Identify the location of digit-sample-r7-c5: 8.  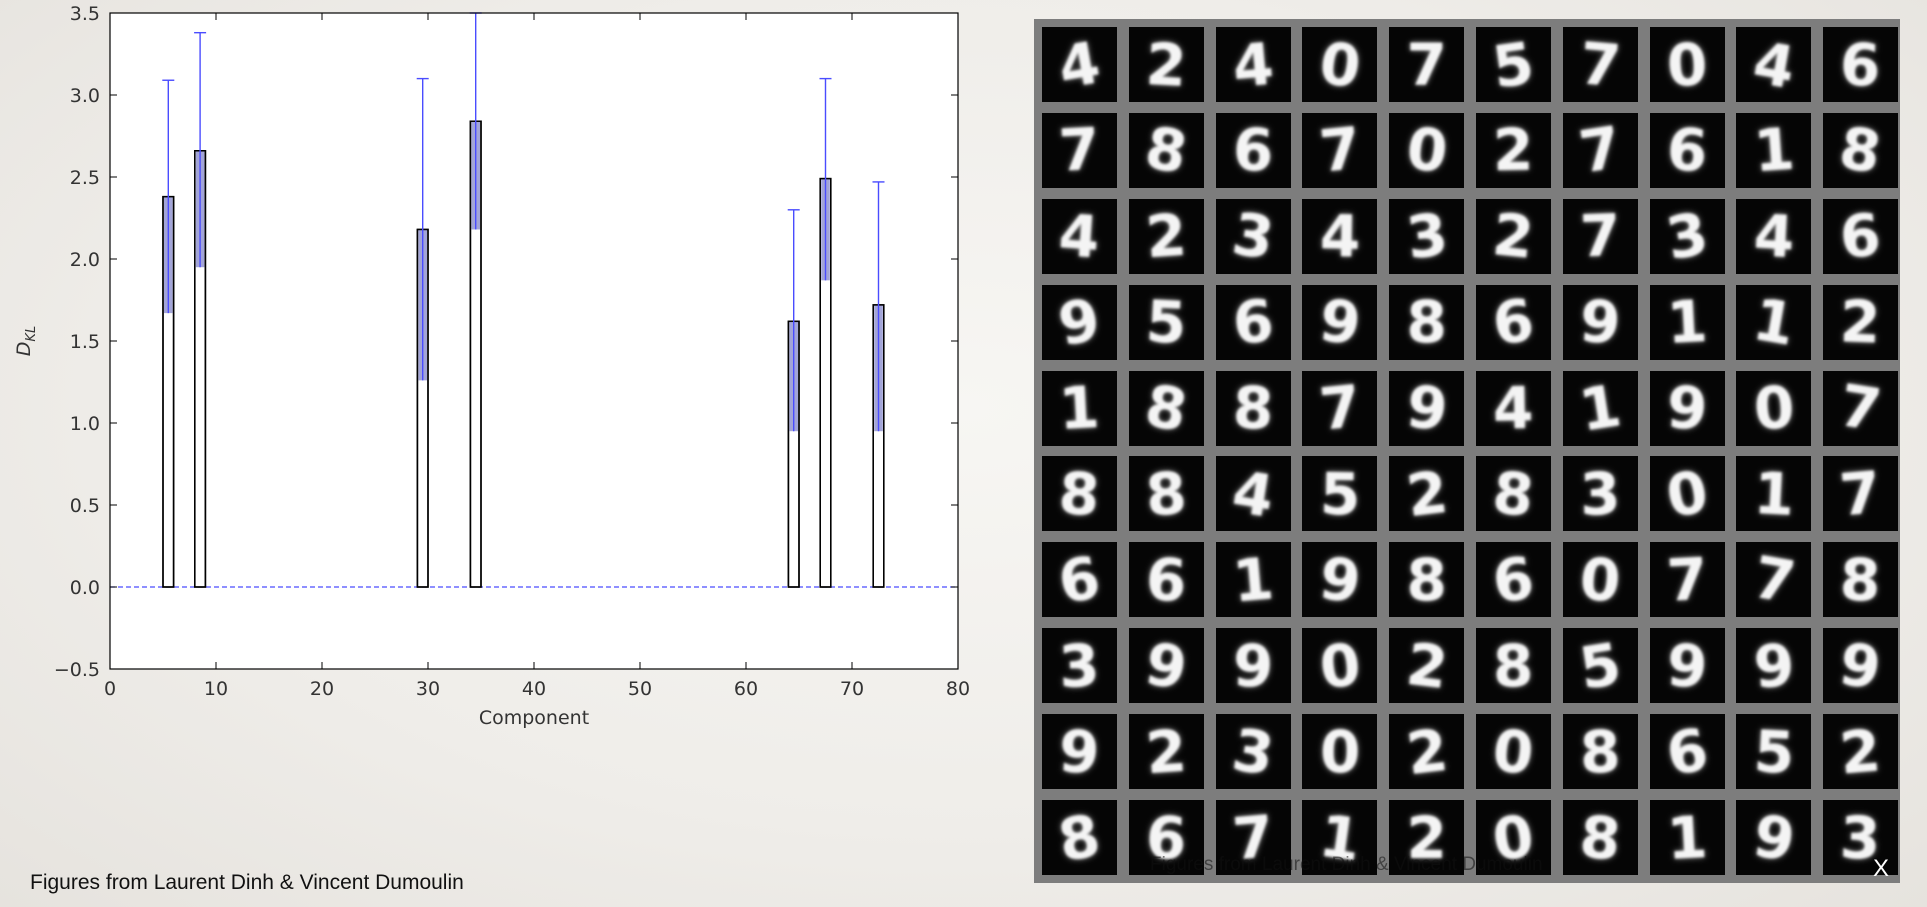
(1513, 666).